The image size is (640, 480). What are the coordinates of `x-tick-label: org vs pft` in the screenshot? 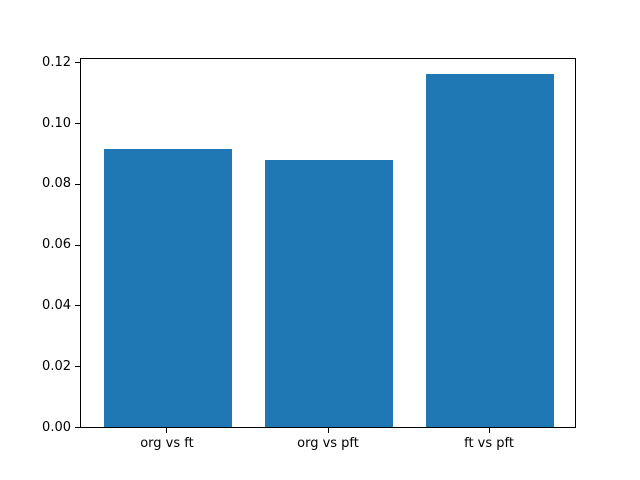 It's located at (328, 443).